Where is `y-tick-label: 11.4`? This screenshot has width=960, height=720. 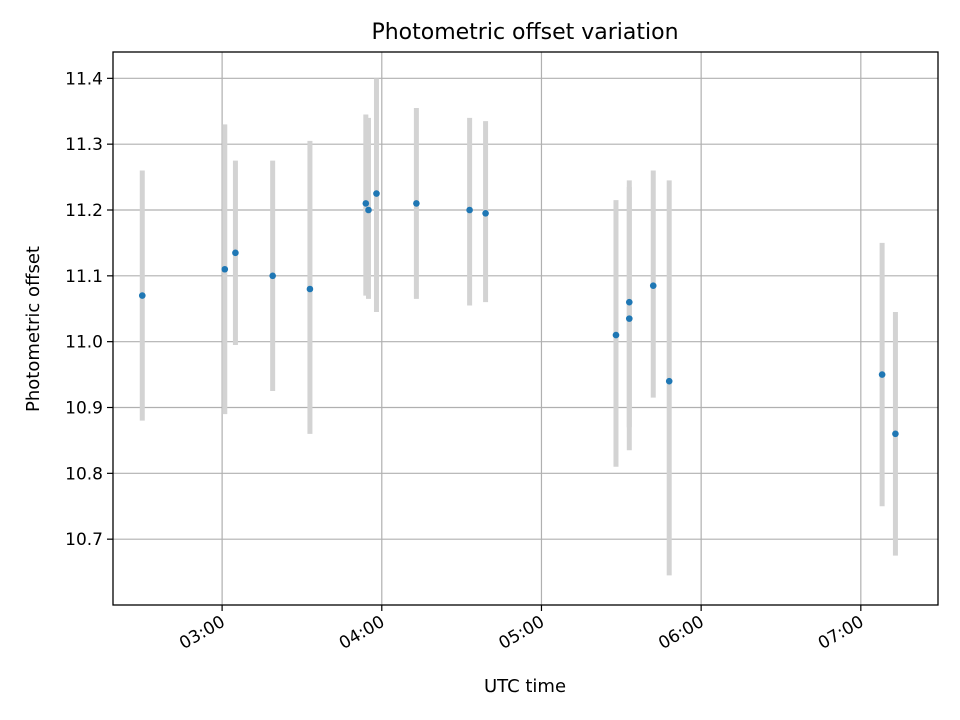 y-tick-label: 11.4 is located at coordinates (84, 79).